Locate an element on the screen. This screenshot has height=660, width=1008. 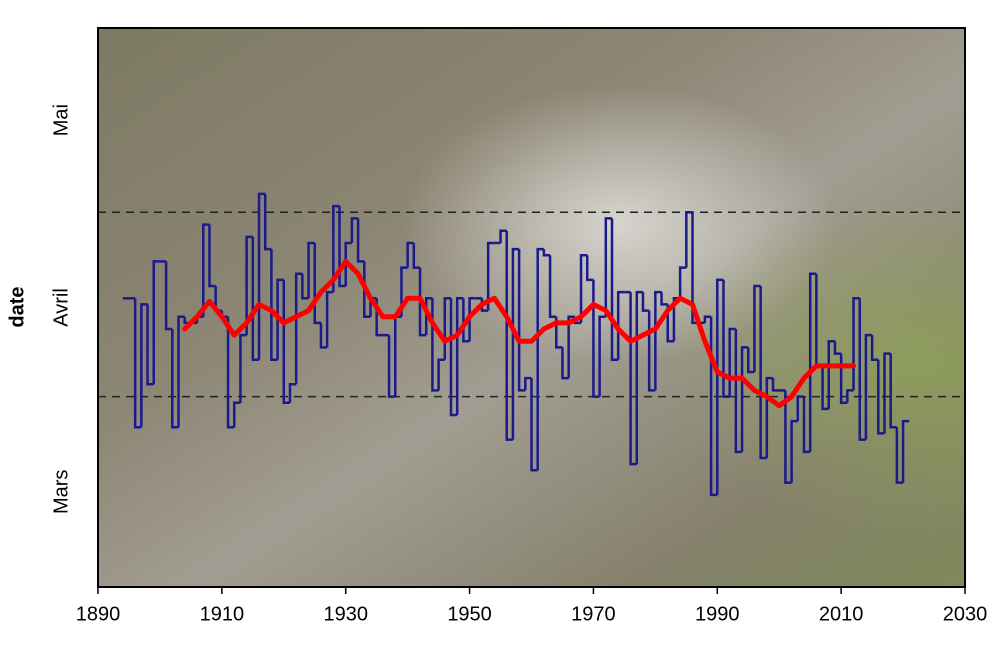
y-tick-label: Mars is located at coordinates (61, 492).